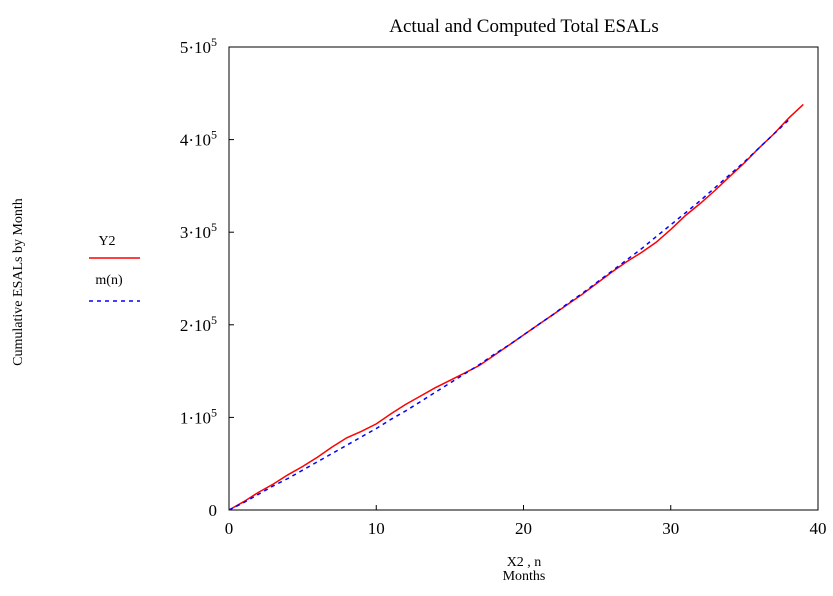 This screenshot has width=833, height=596. I want to click on x-tick-labels: 0 10 20 30 40, so click(526, 528).